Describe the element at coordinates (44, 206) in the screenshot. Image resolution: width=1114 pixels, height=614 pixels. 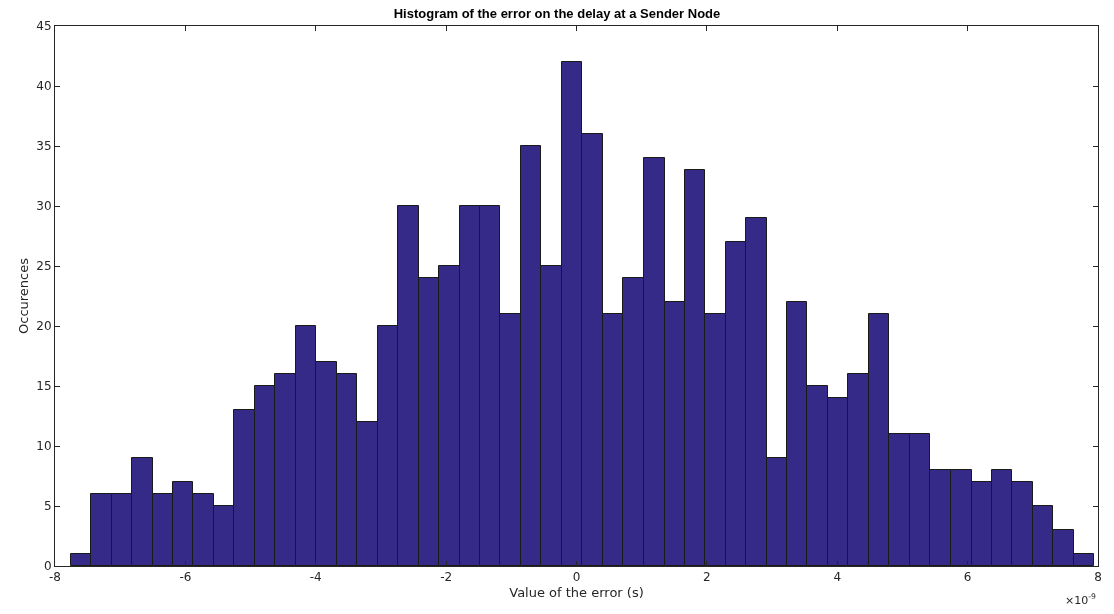
I see `y-tick-label: 30` at that location.